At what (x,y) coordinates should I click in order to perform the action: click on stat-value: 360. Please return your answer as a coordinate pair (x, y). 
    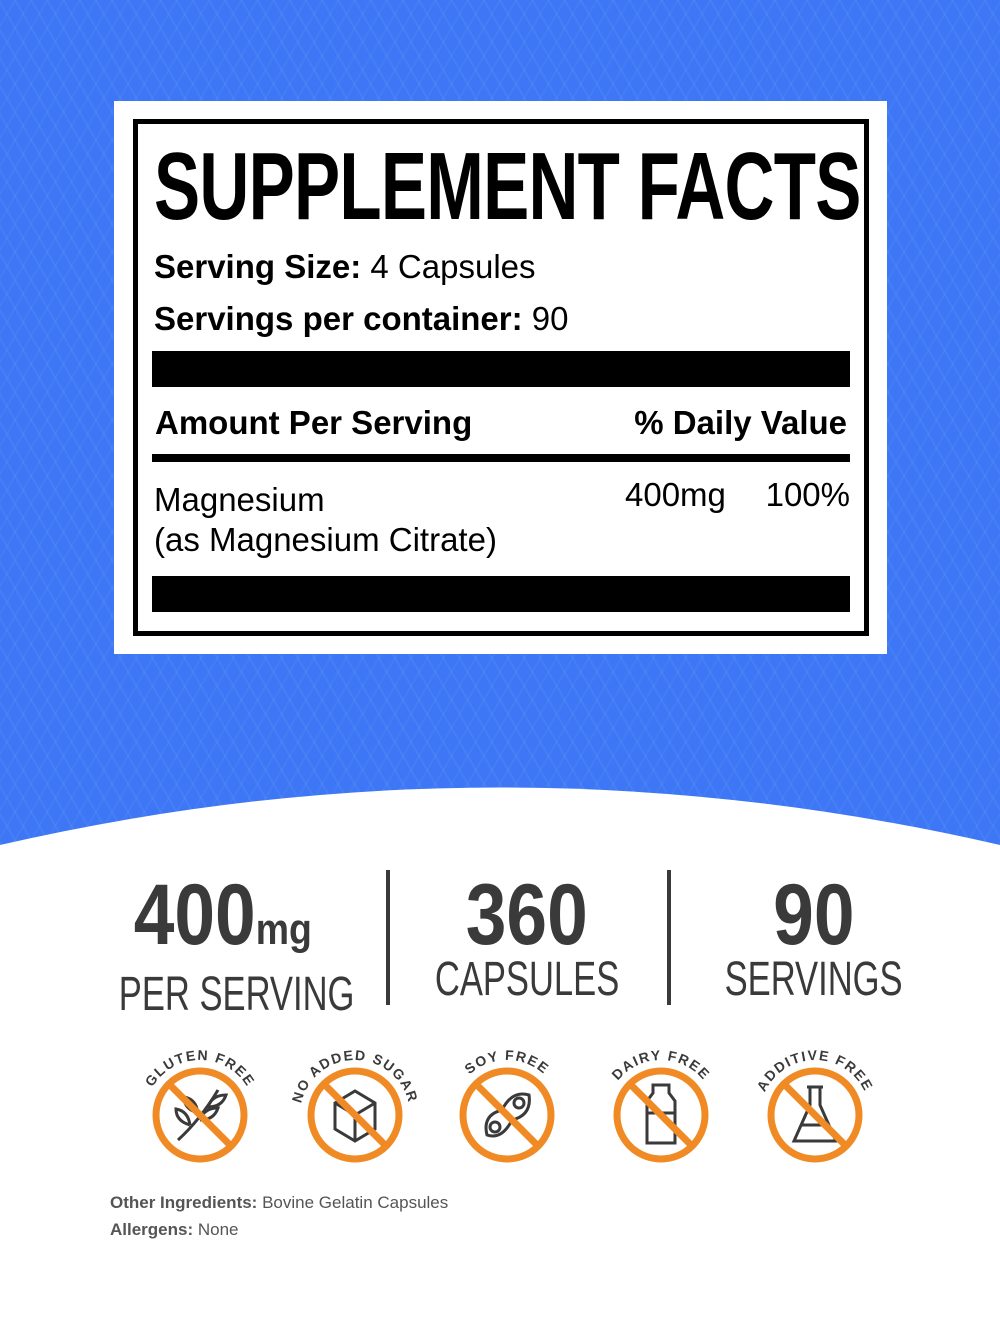
    Looking at the image, I should click on (527, 915).